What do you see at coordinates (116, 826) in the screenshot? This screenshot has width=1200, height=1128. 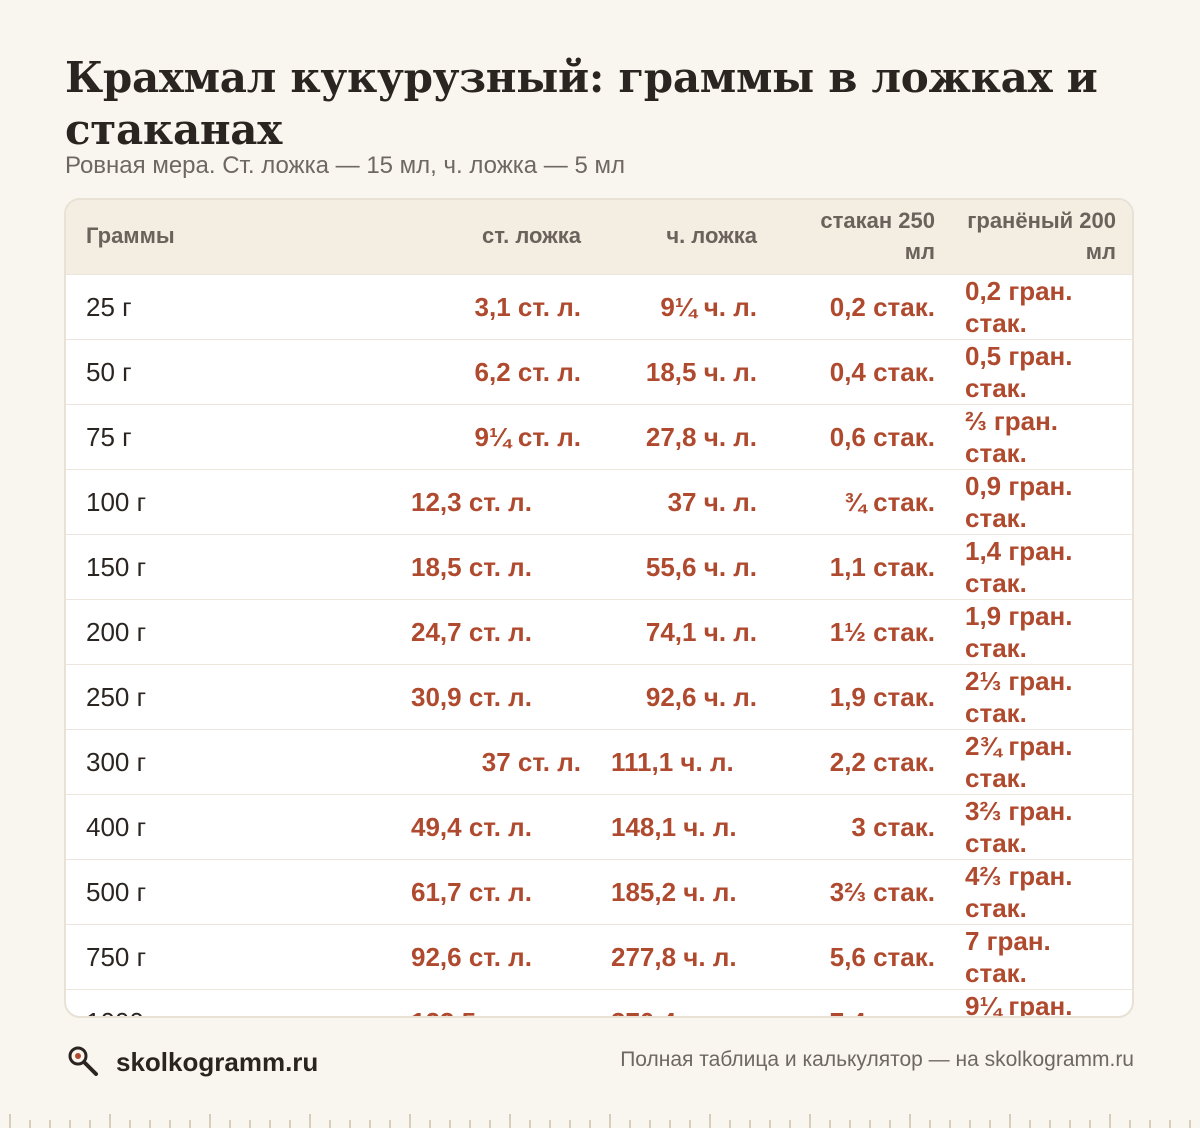 I see `cell-grams: 400 г` at bounding box center [116, 826].